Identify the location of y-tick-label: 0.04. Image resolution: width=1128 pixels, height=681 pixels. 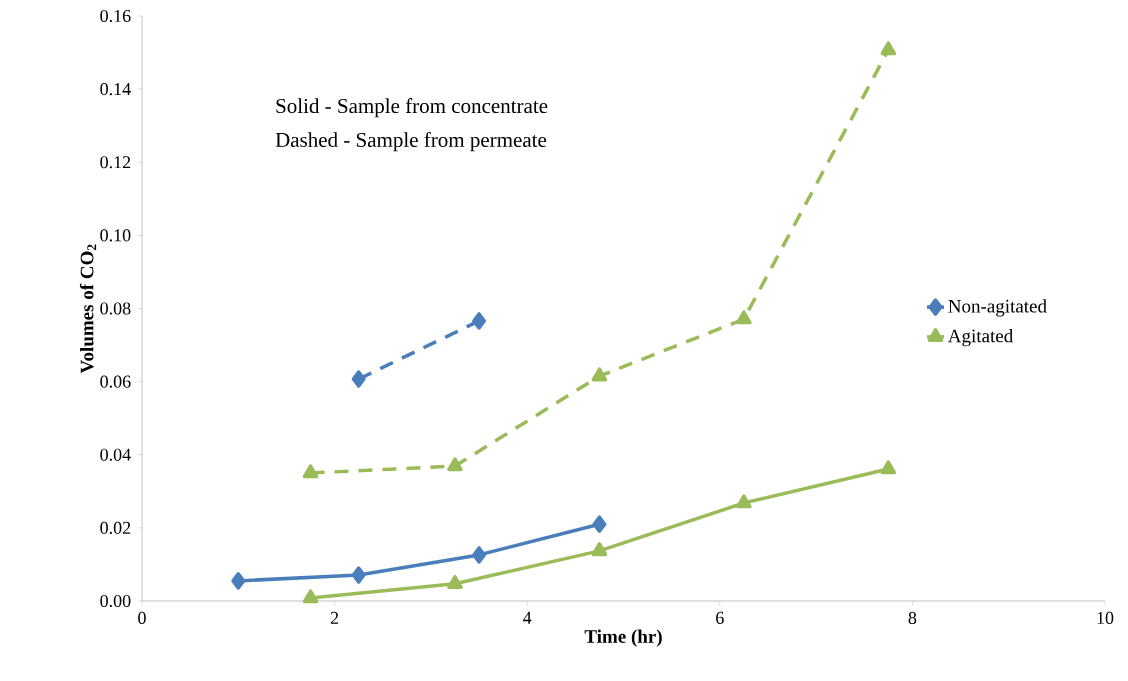
(115, 454).